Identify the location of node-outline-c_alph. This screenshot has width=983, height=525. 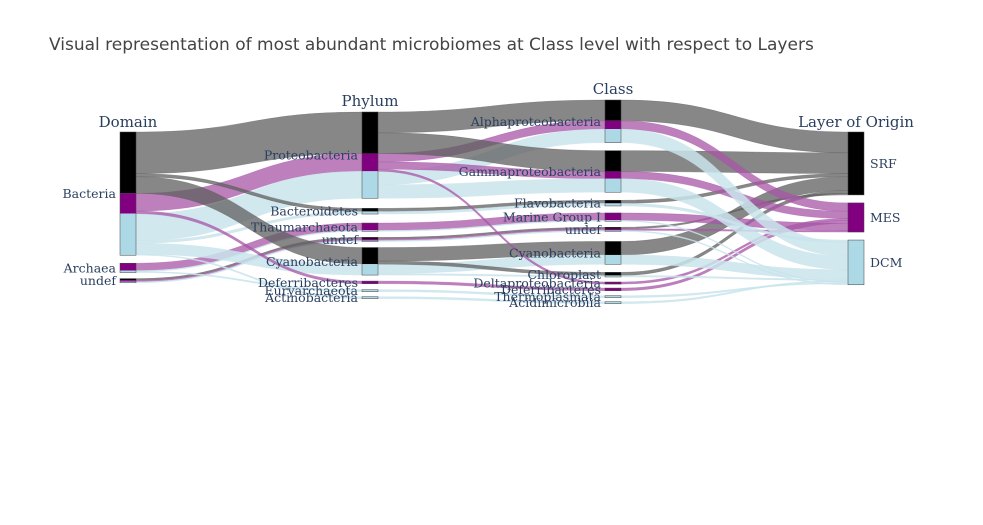
(613, 121).